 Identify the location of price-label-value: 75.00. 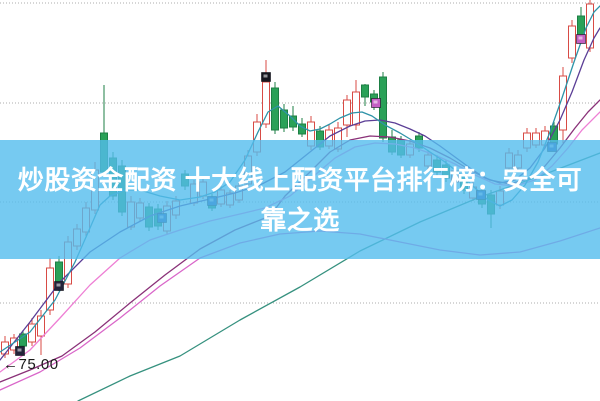
(38, 364).